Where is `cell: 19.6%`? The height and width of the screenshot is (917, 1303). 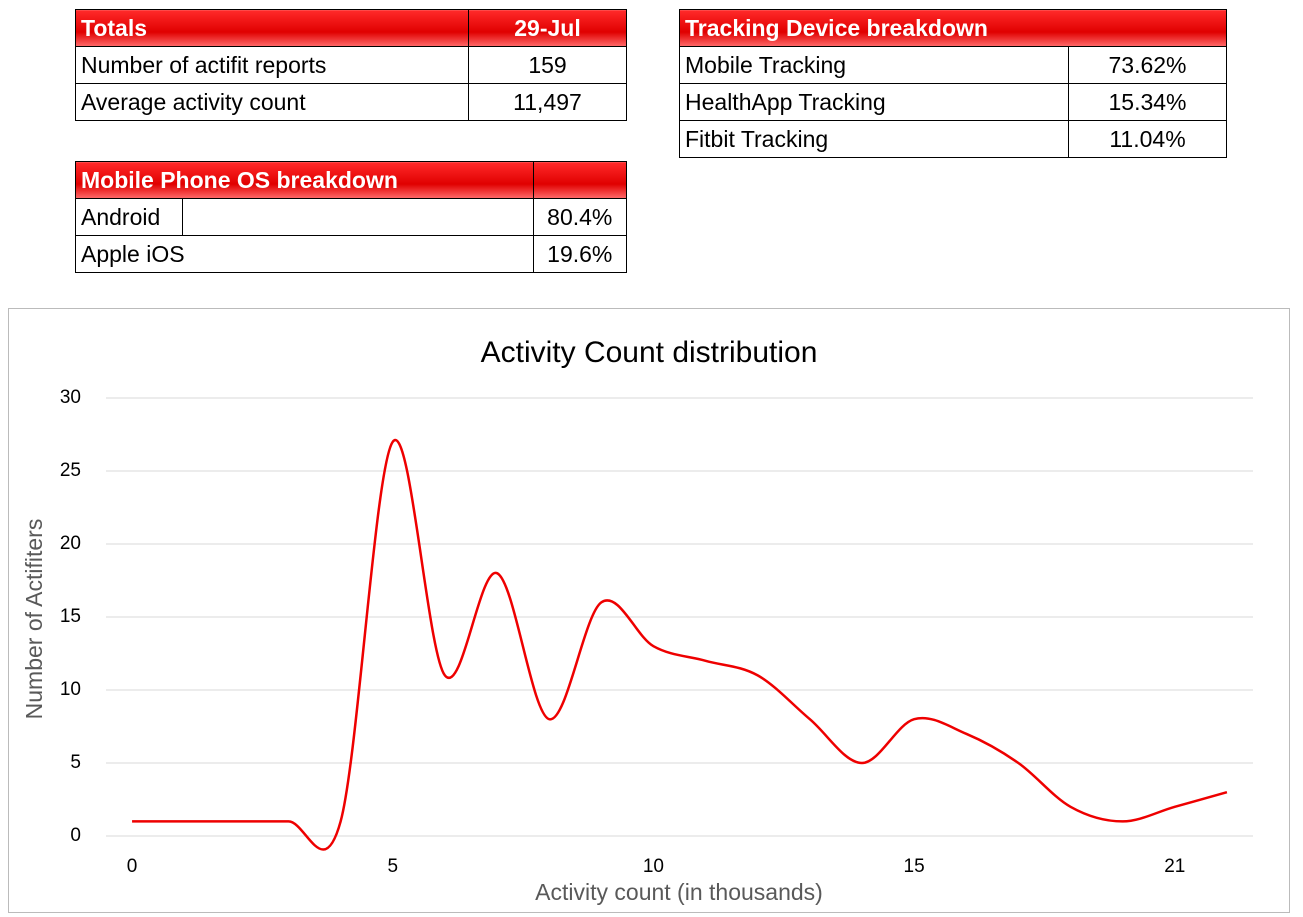 cell: 19.6% is located at coordinates (580, 254).